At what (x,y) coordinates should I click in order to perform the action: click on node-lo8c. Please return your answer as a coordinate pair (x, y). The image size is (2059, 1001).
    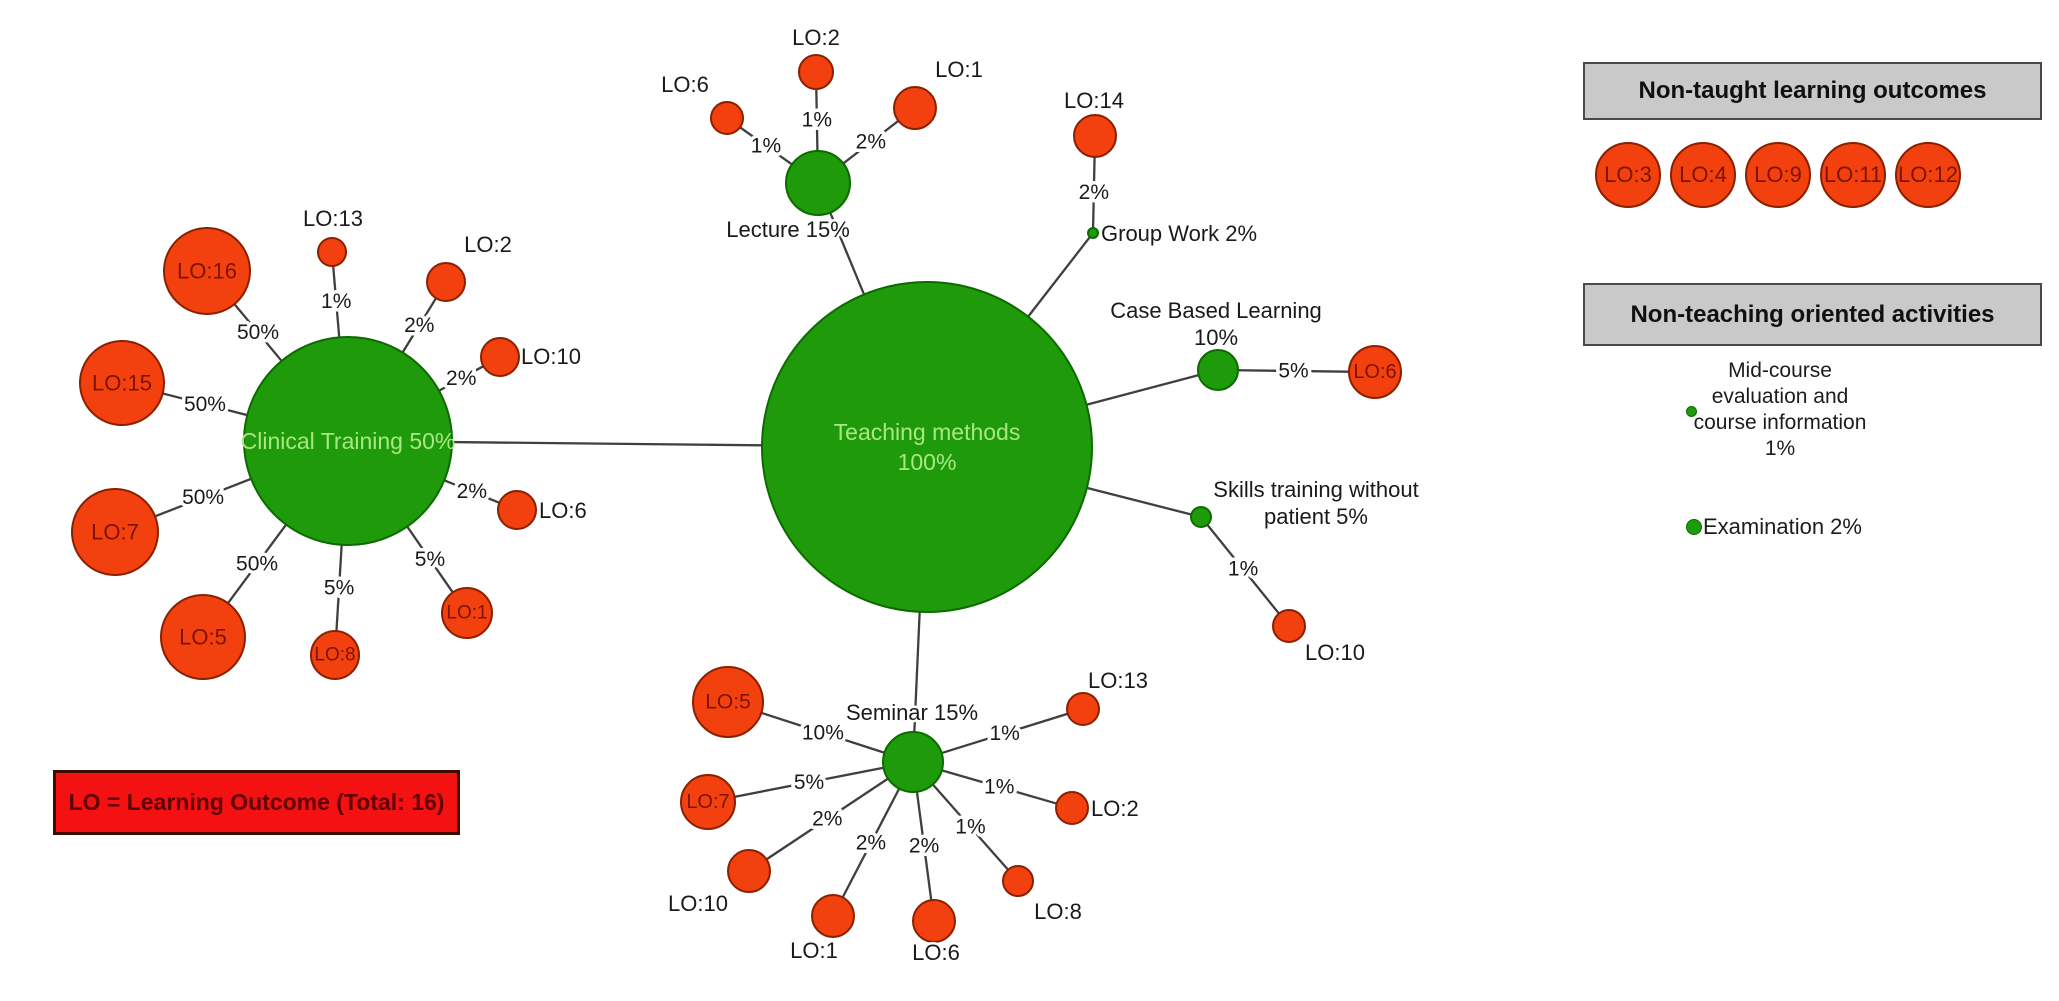
    Looking at the image, I should click on (335, 655).